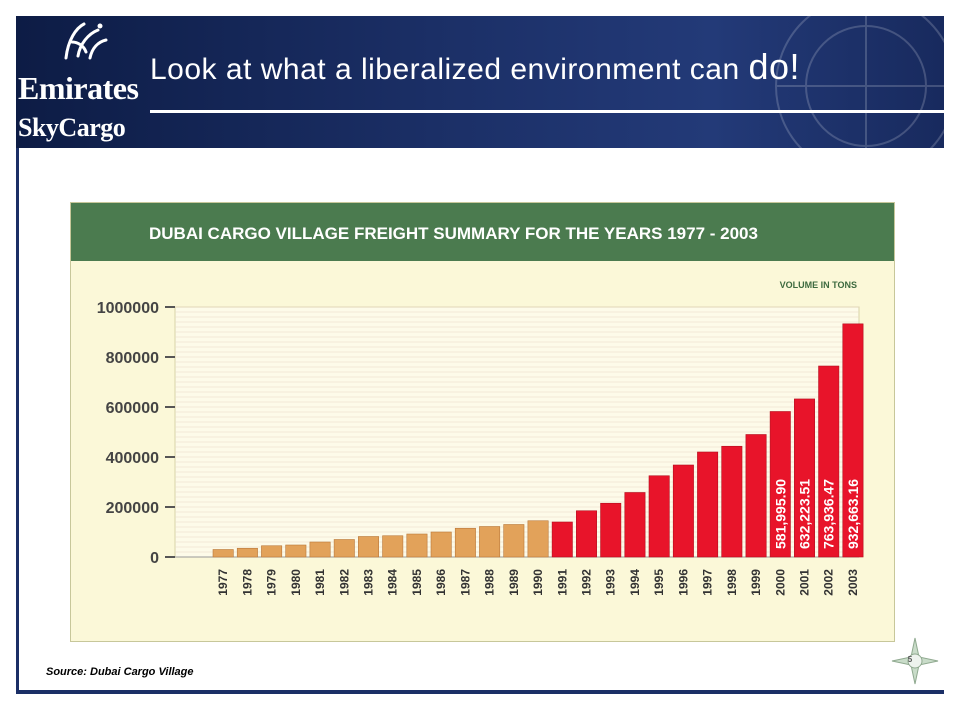 The height and width of the screenshot is (720, 960). Describe the element at coordinates (910, 659) in the screenshot. I see `page-number: 5` at that location.